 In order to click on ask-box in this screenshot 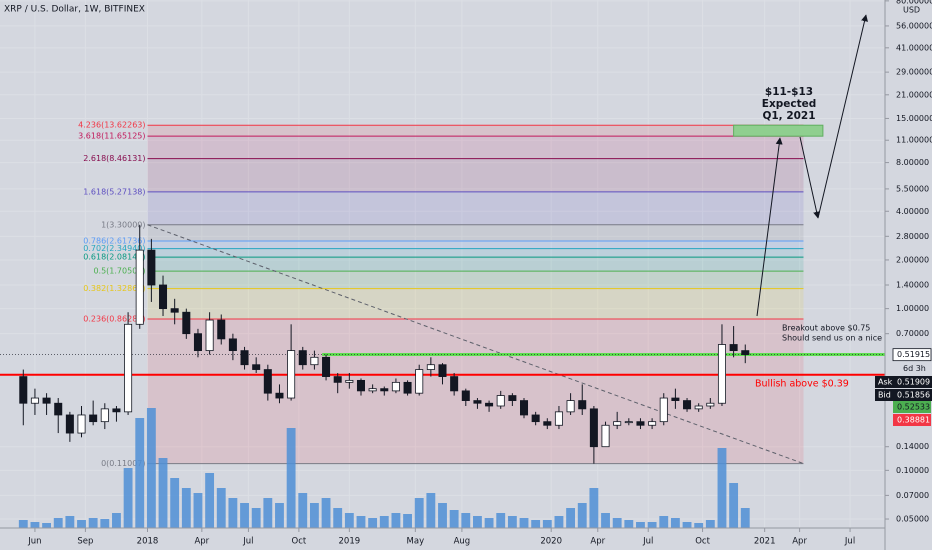, I will do `click(903, 382)`.